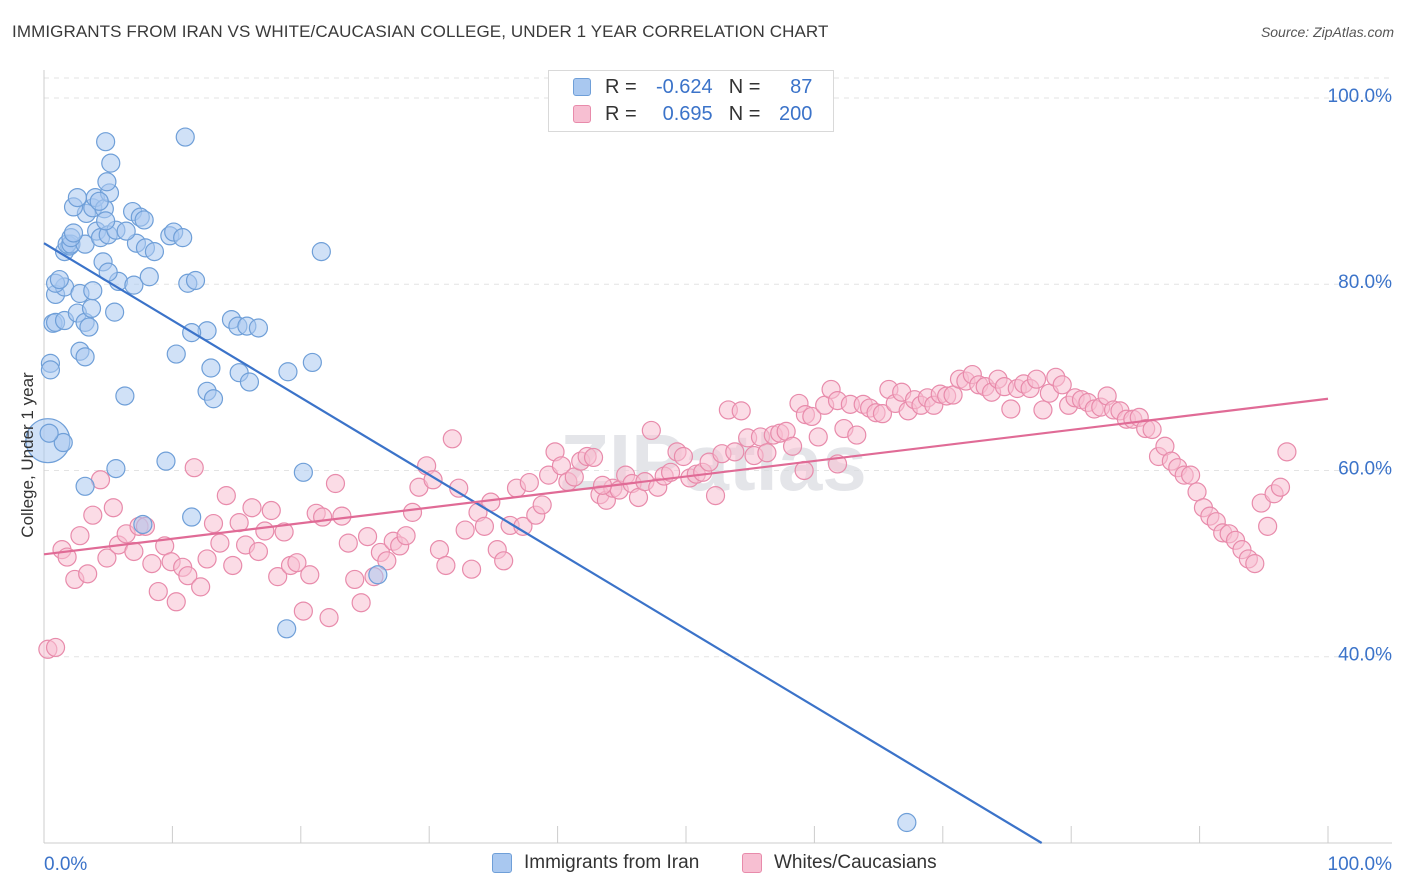 Image resolution: width=1406 pixels, height=892 pixels. What do you see at coordinates (855, 862) in the screenshot?
I see `legend-label-whites: Whites/Caucasians` at bounding box center [855, 862].